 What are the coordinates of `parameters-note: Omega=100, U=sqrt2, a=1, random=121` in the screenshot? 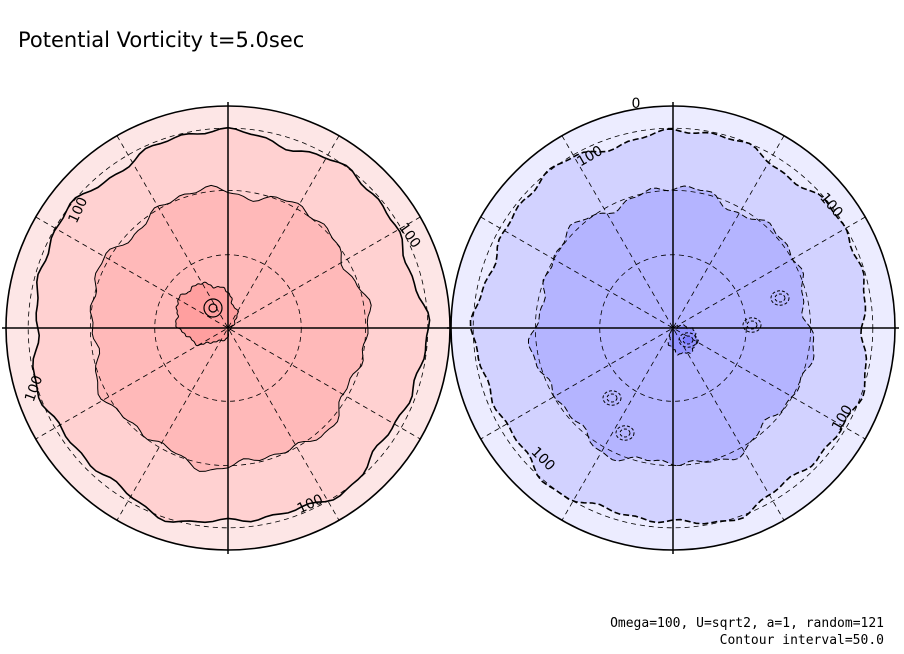 It's located at (747, 623).